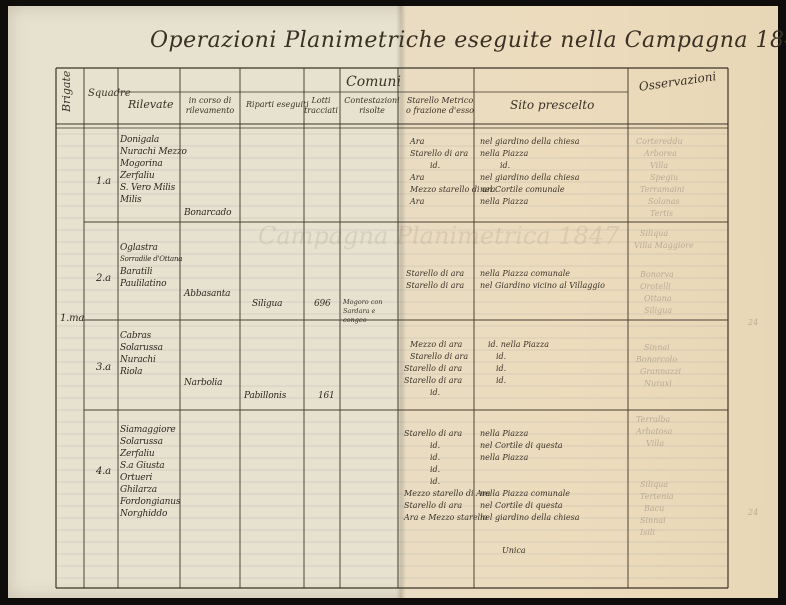  Describe the element at coordinates (142, 466) in the screenshot. I see `rilevata-item: S.a Giusta` at that location.